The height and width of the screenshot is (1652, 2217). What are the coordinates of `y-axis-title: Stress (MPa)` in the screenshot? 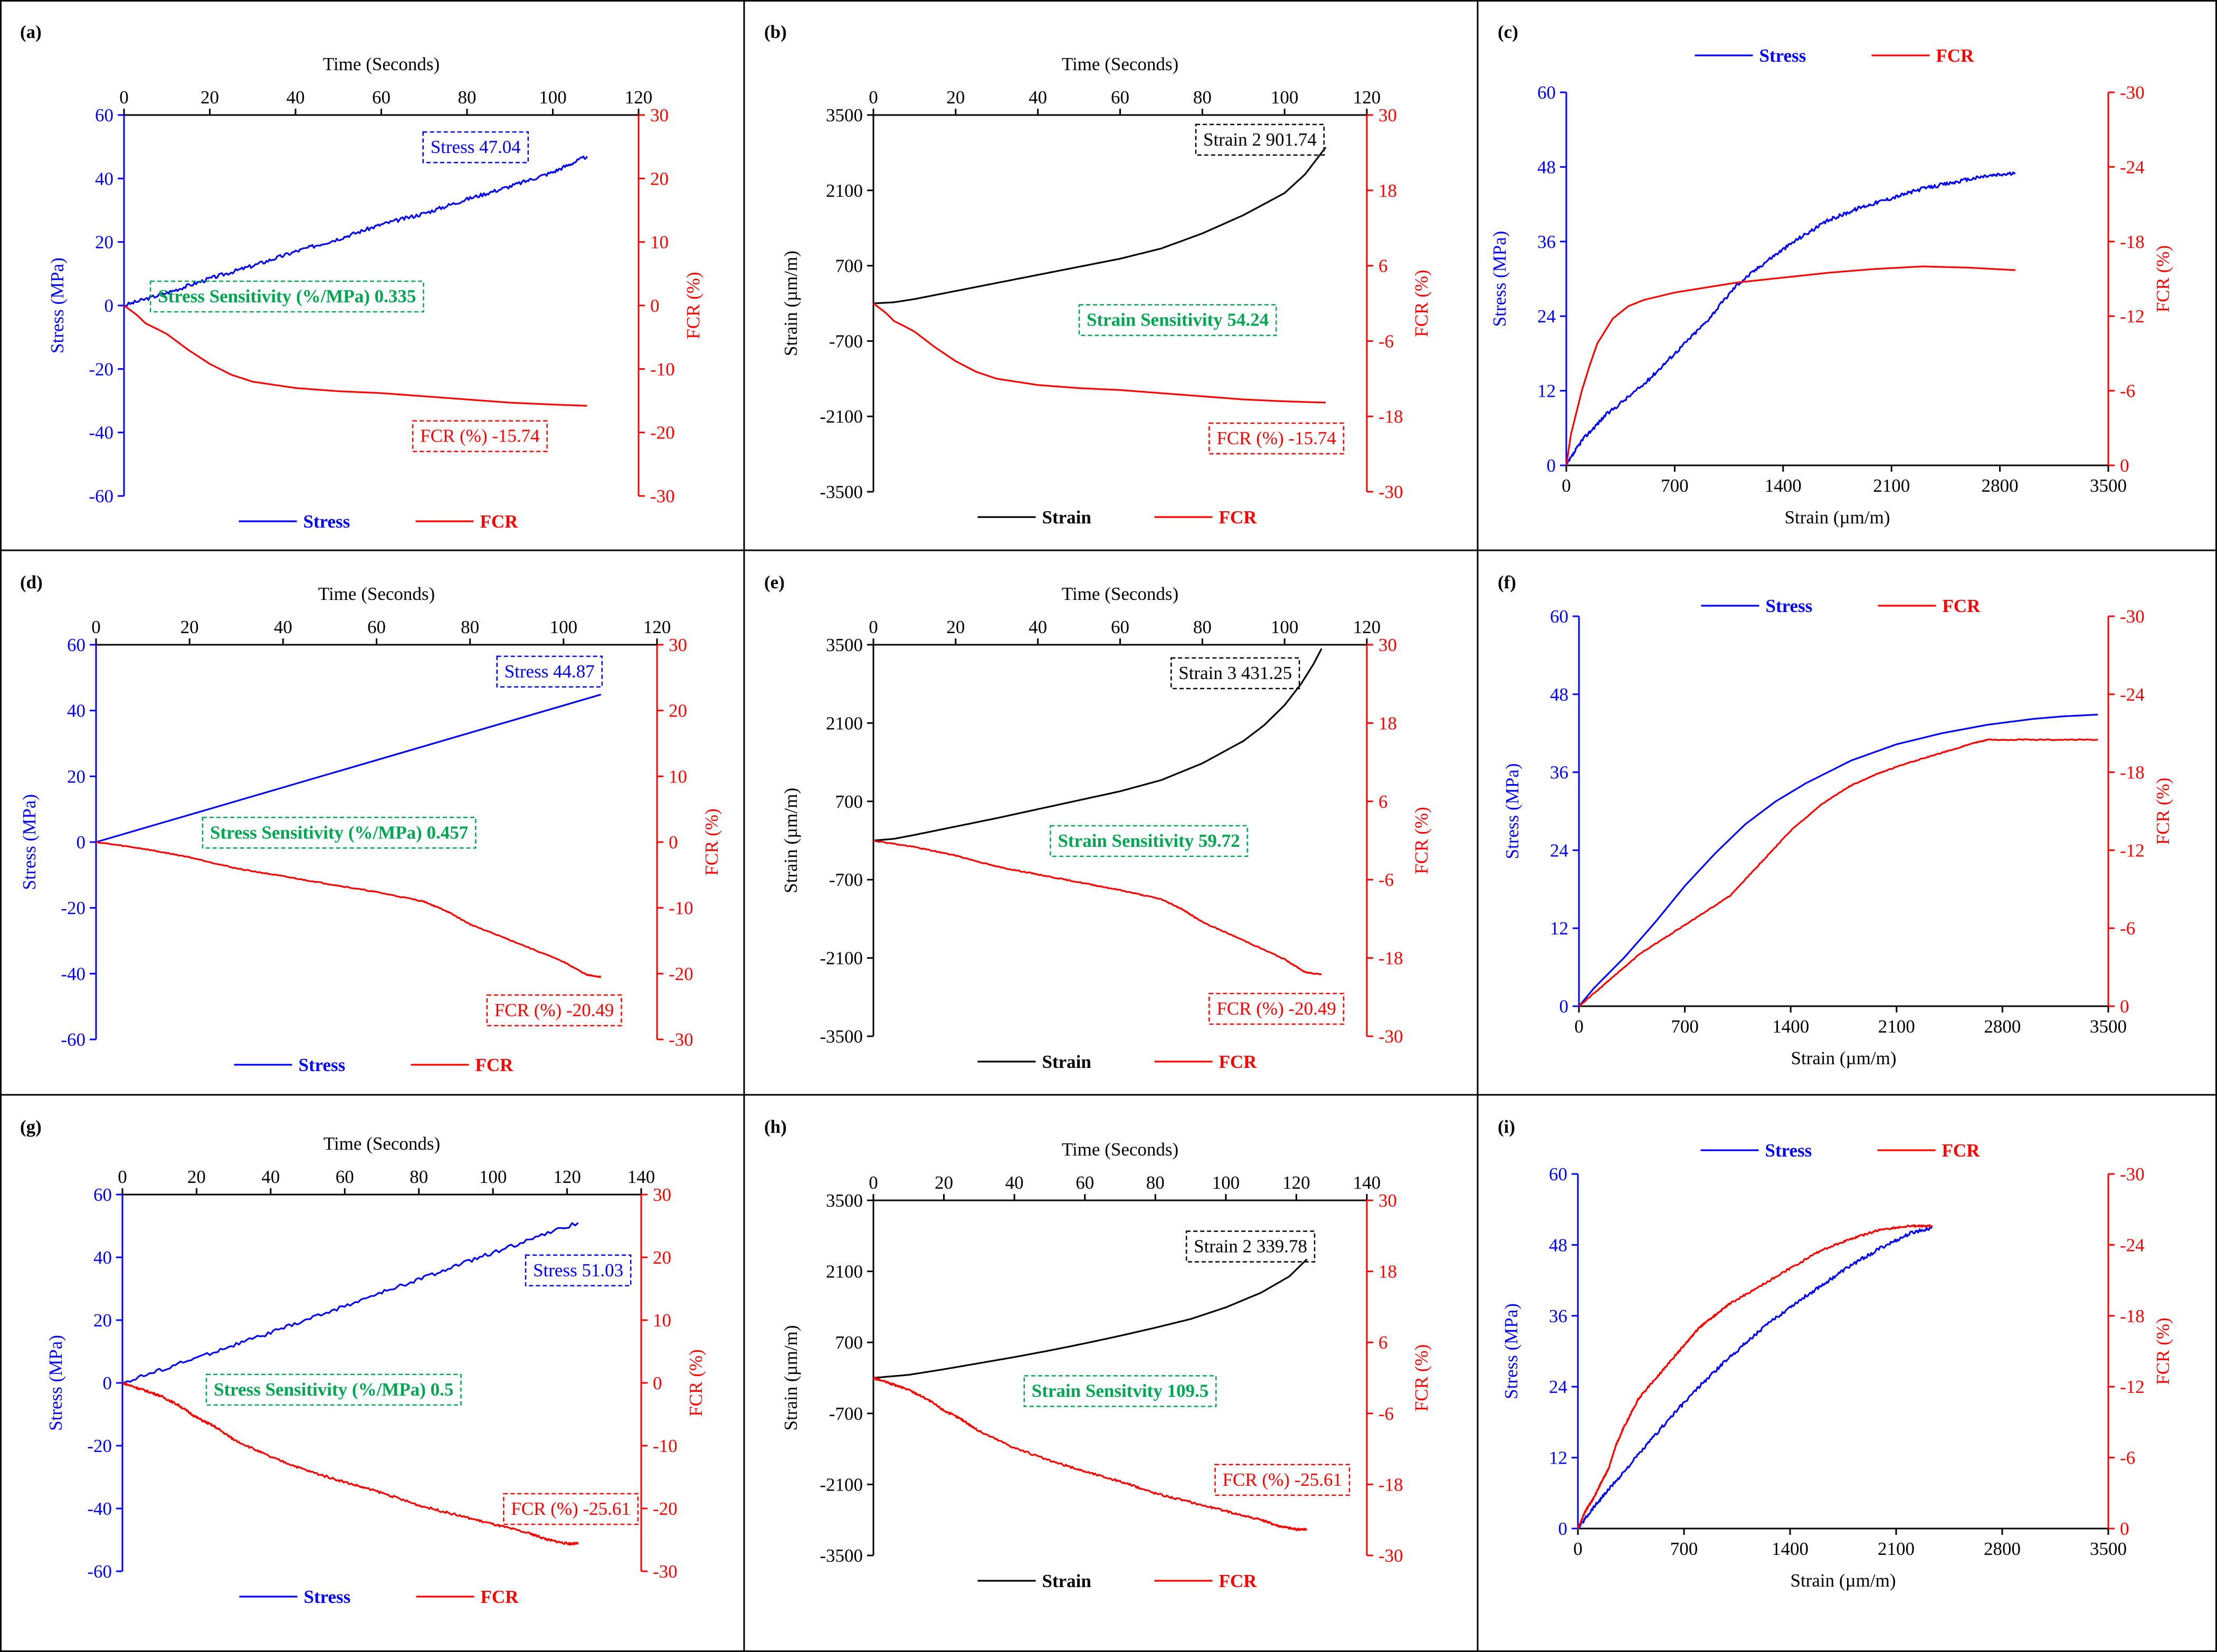 It's located at (1512, 811).